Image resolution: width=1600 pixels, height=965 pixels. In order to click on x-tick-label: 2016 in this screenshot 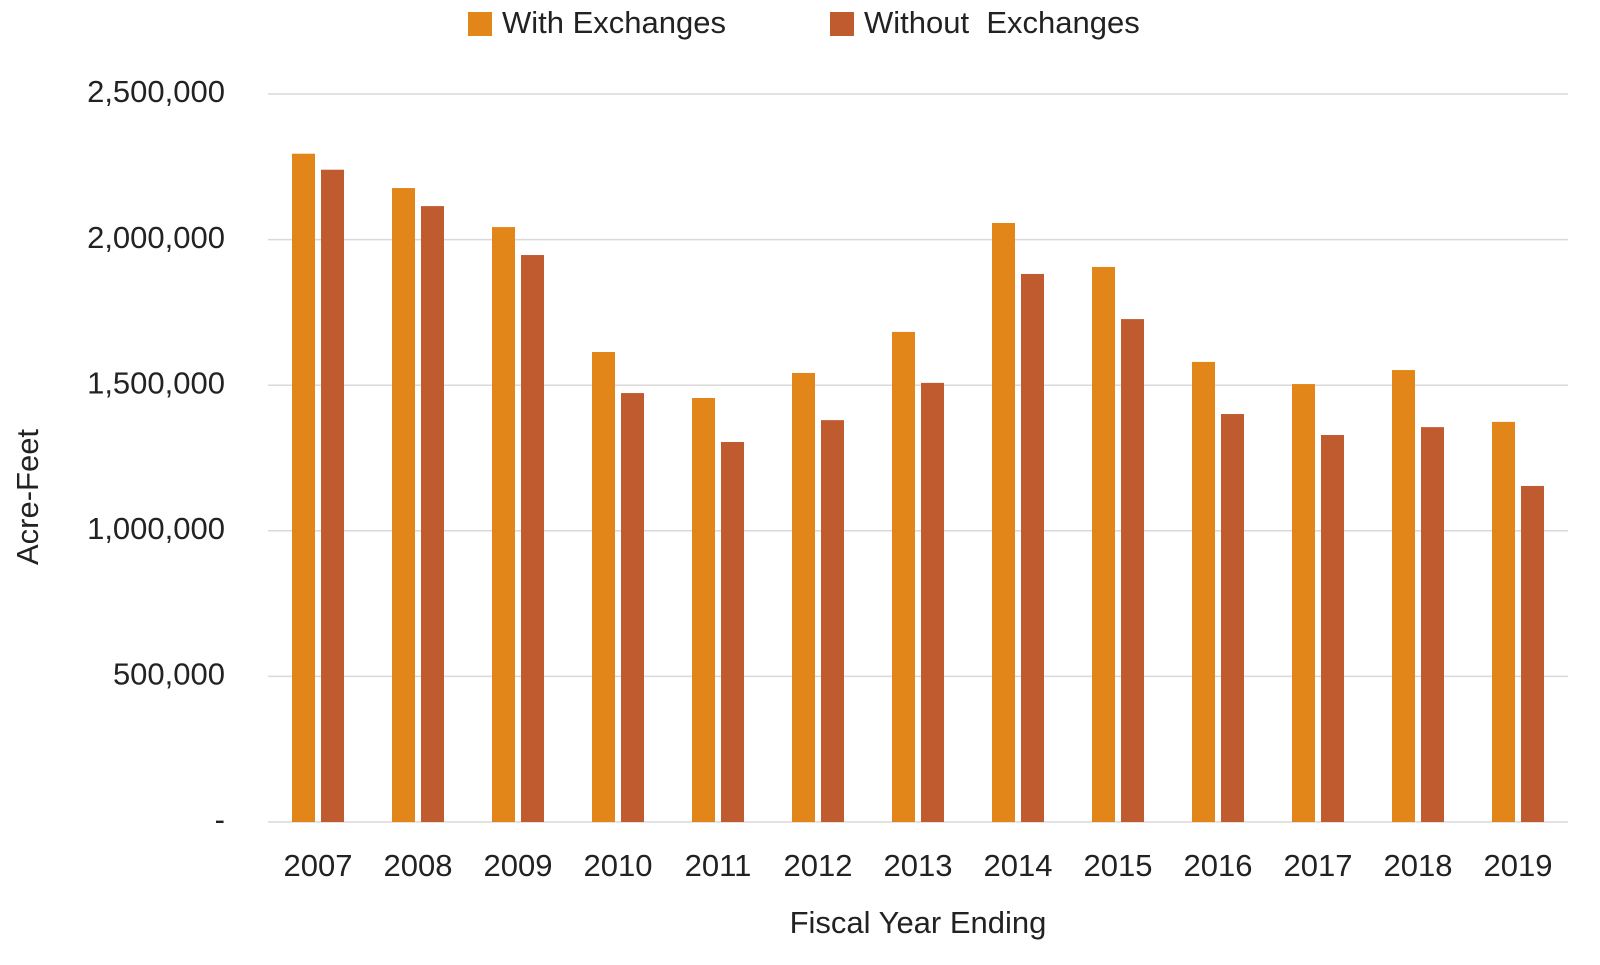, I will do `click(1218, 865)`.